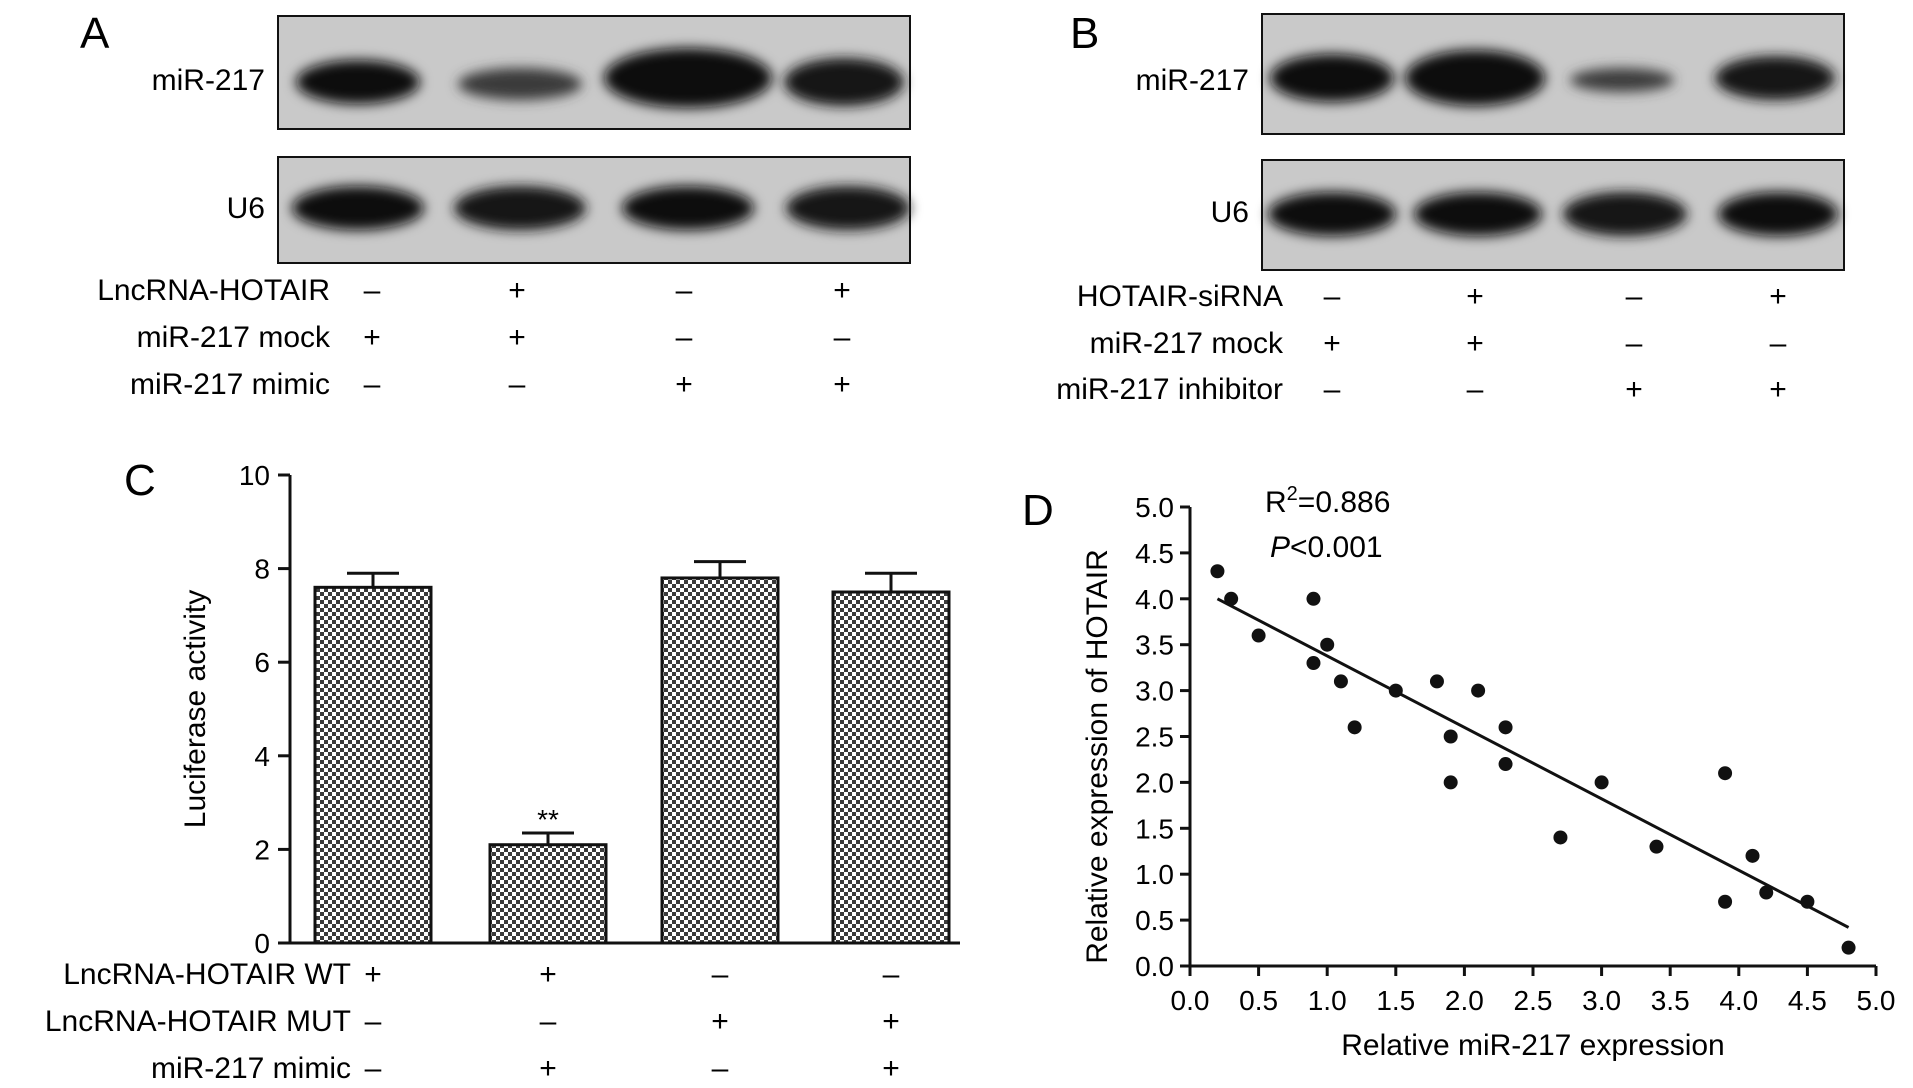  I want to click on y-tick-label: 2.0, so click(1154, 782).